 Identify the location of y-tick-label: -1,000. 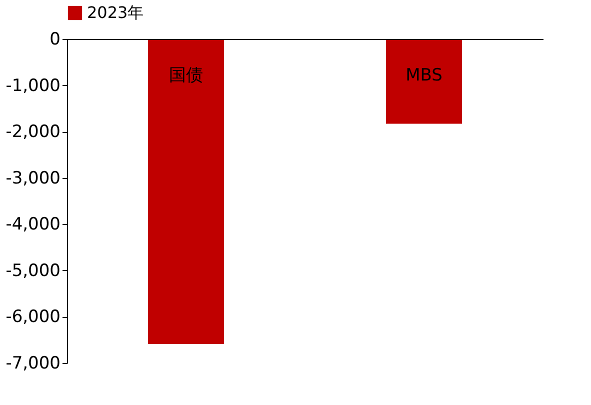
(33, 86).